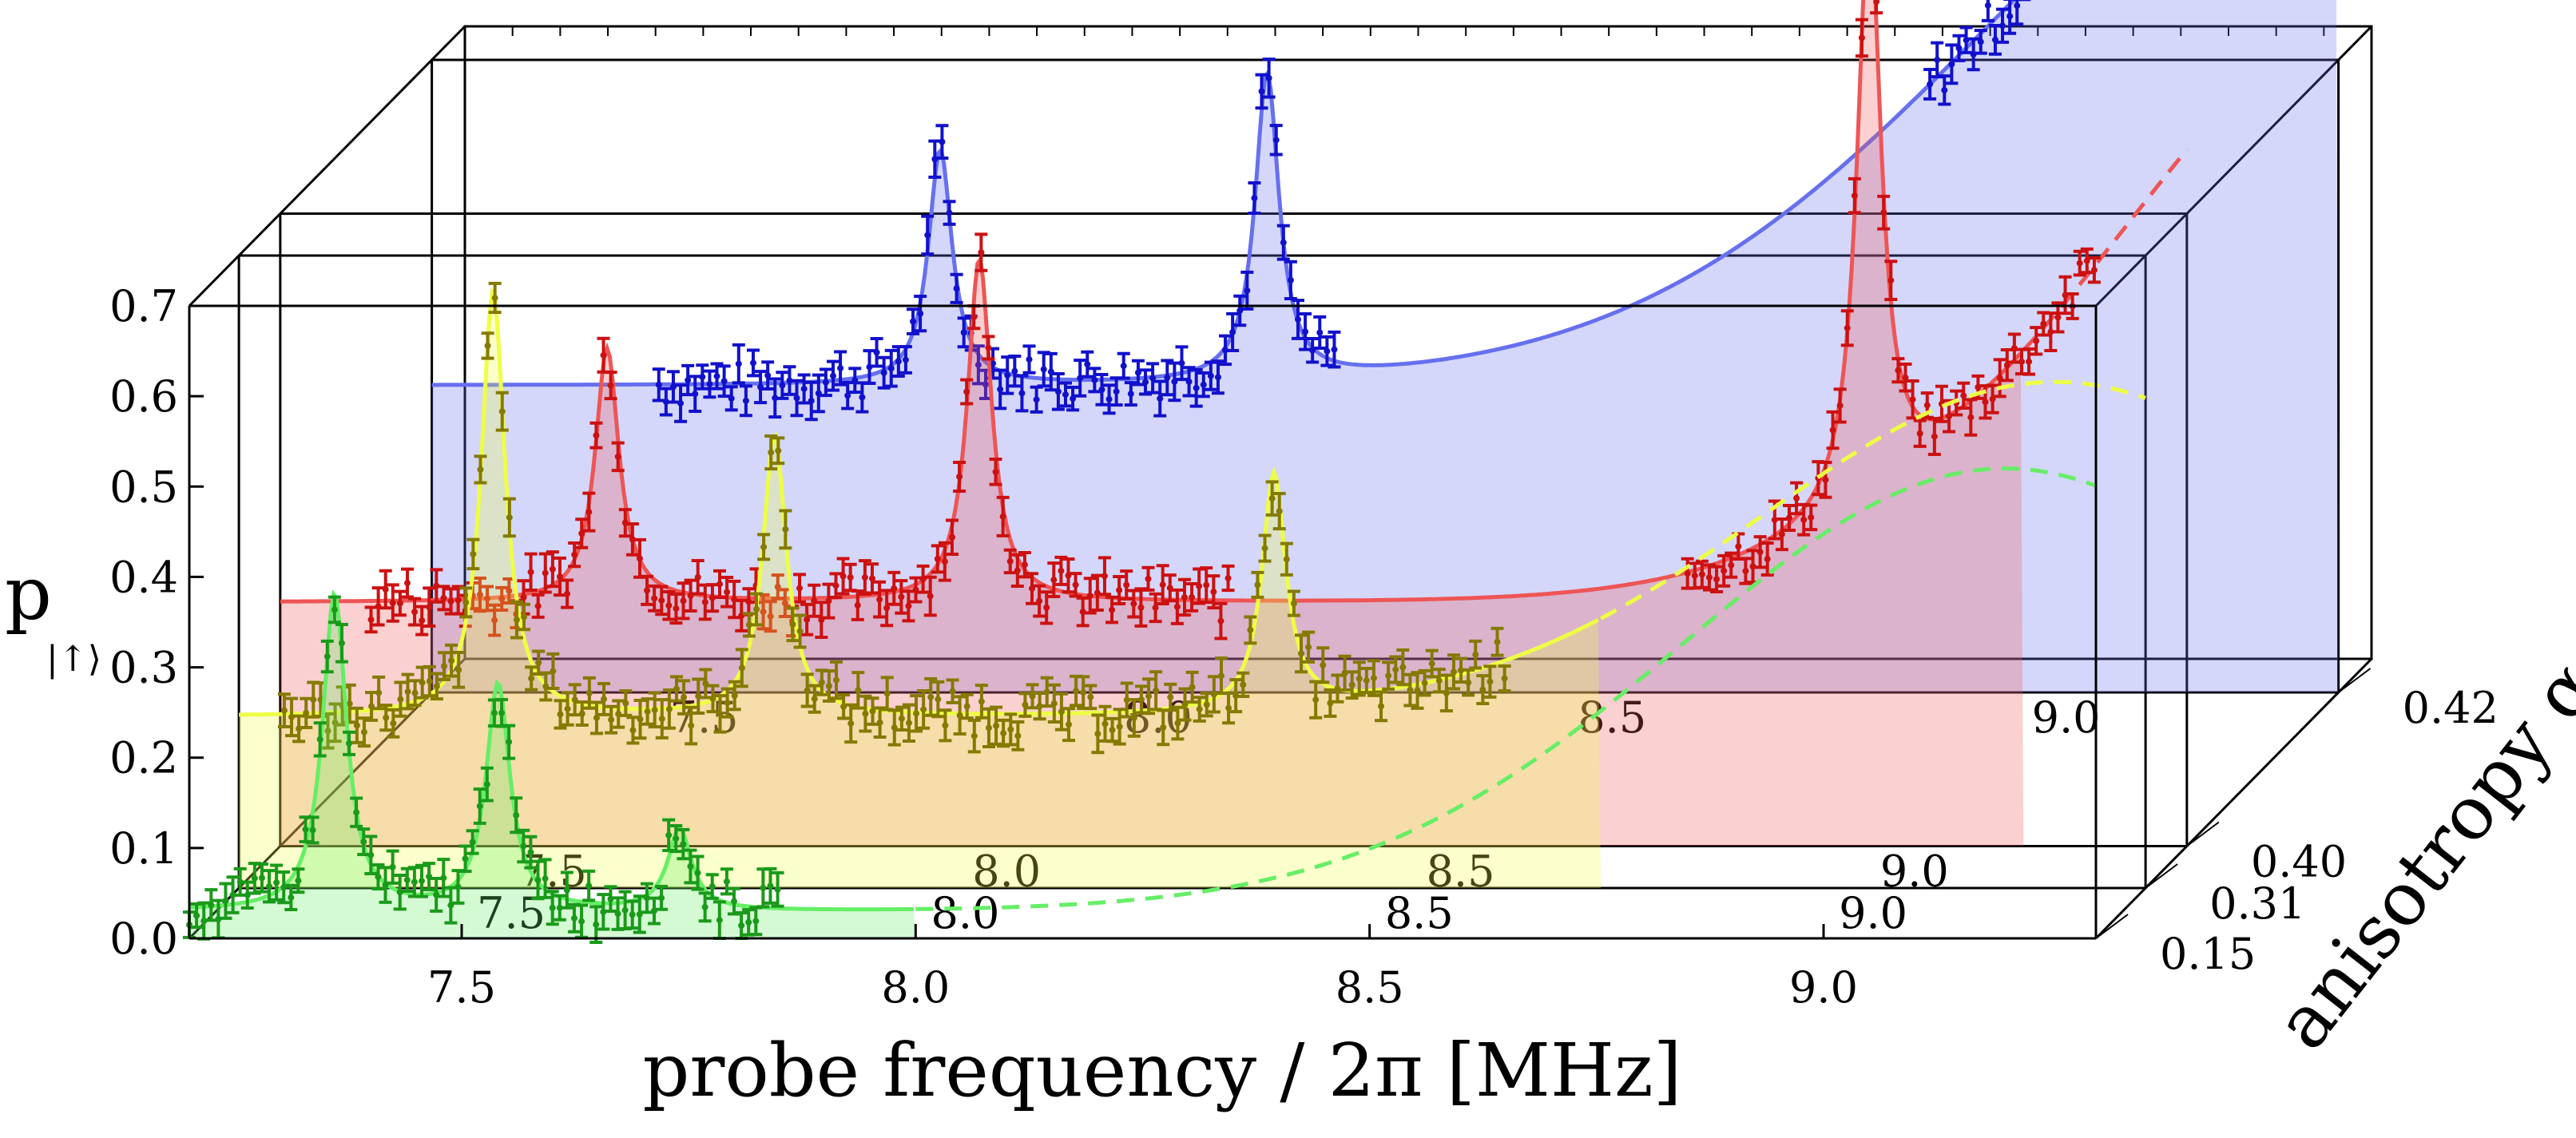 The width and height of the screenshot is (2576, 1138). What do you see at coordinates (1915, 872) in the screenshot?
I see `x-tick-label-plane2-3: 9.0` at bounding box center [1915, 872].